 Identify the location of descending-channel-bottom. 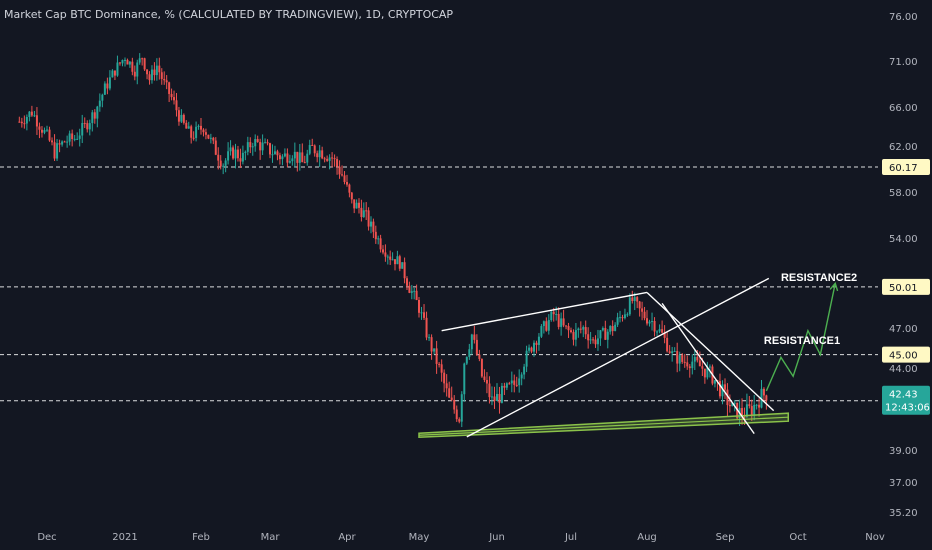
(708, 368).